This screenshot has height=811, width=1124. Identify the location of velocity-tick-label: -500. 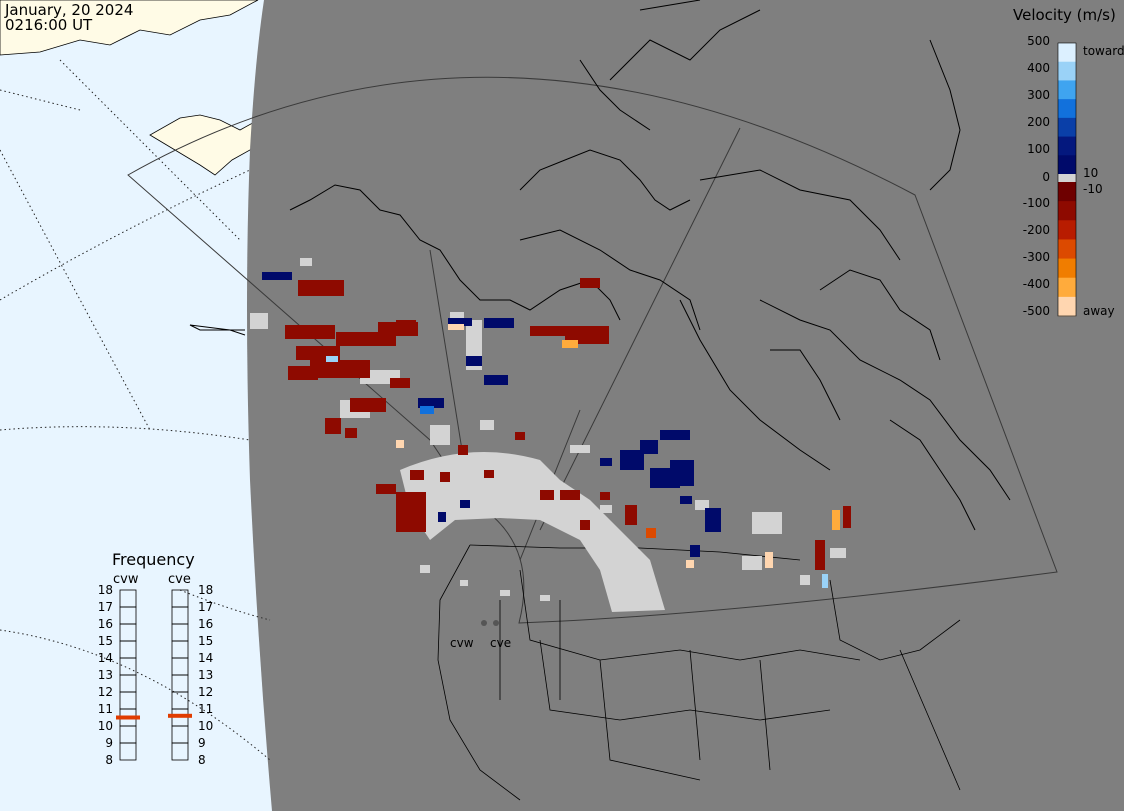
(1036, 311).